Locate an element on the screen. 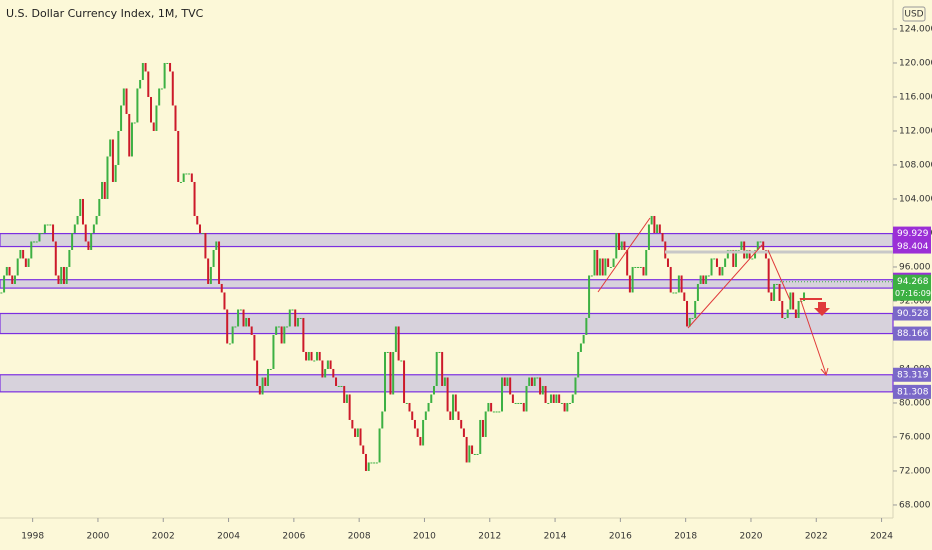 This screenshot has width=932, height=550. trend-line is located at coordinates (624, 255).